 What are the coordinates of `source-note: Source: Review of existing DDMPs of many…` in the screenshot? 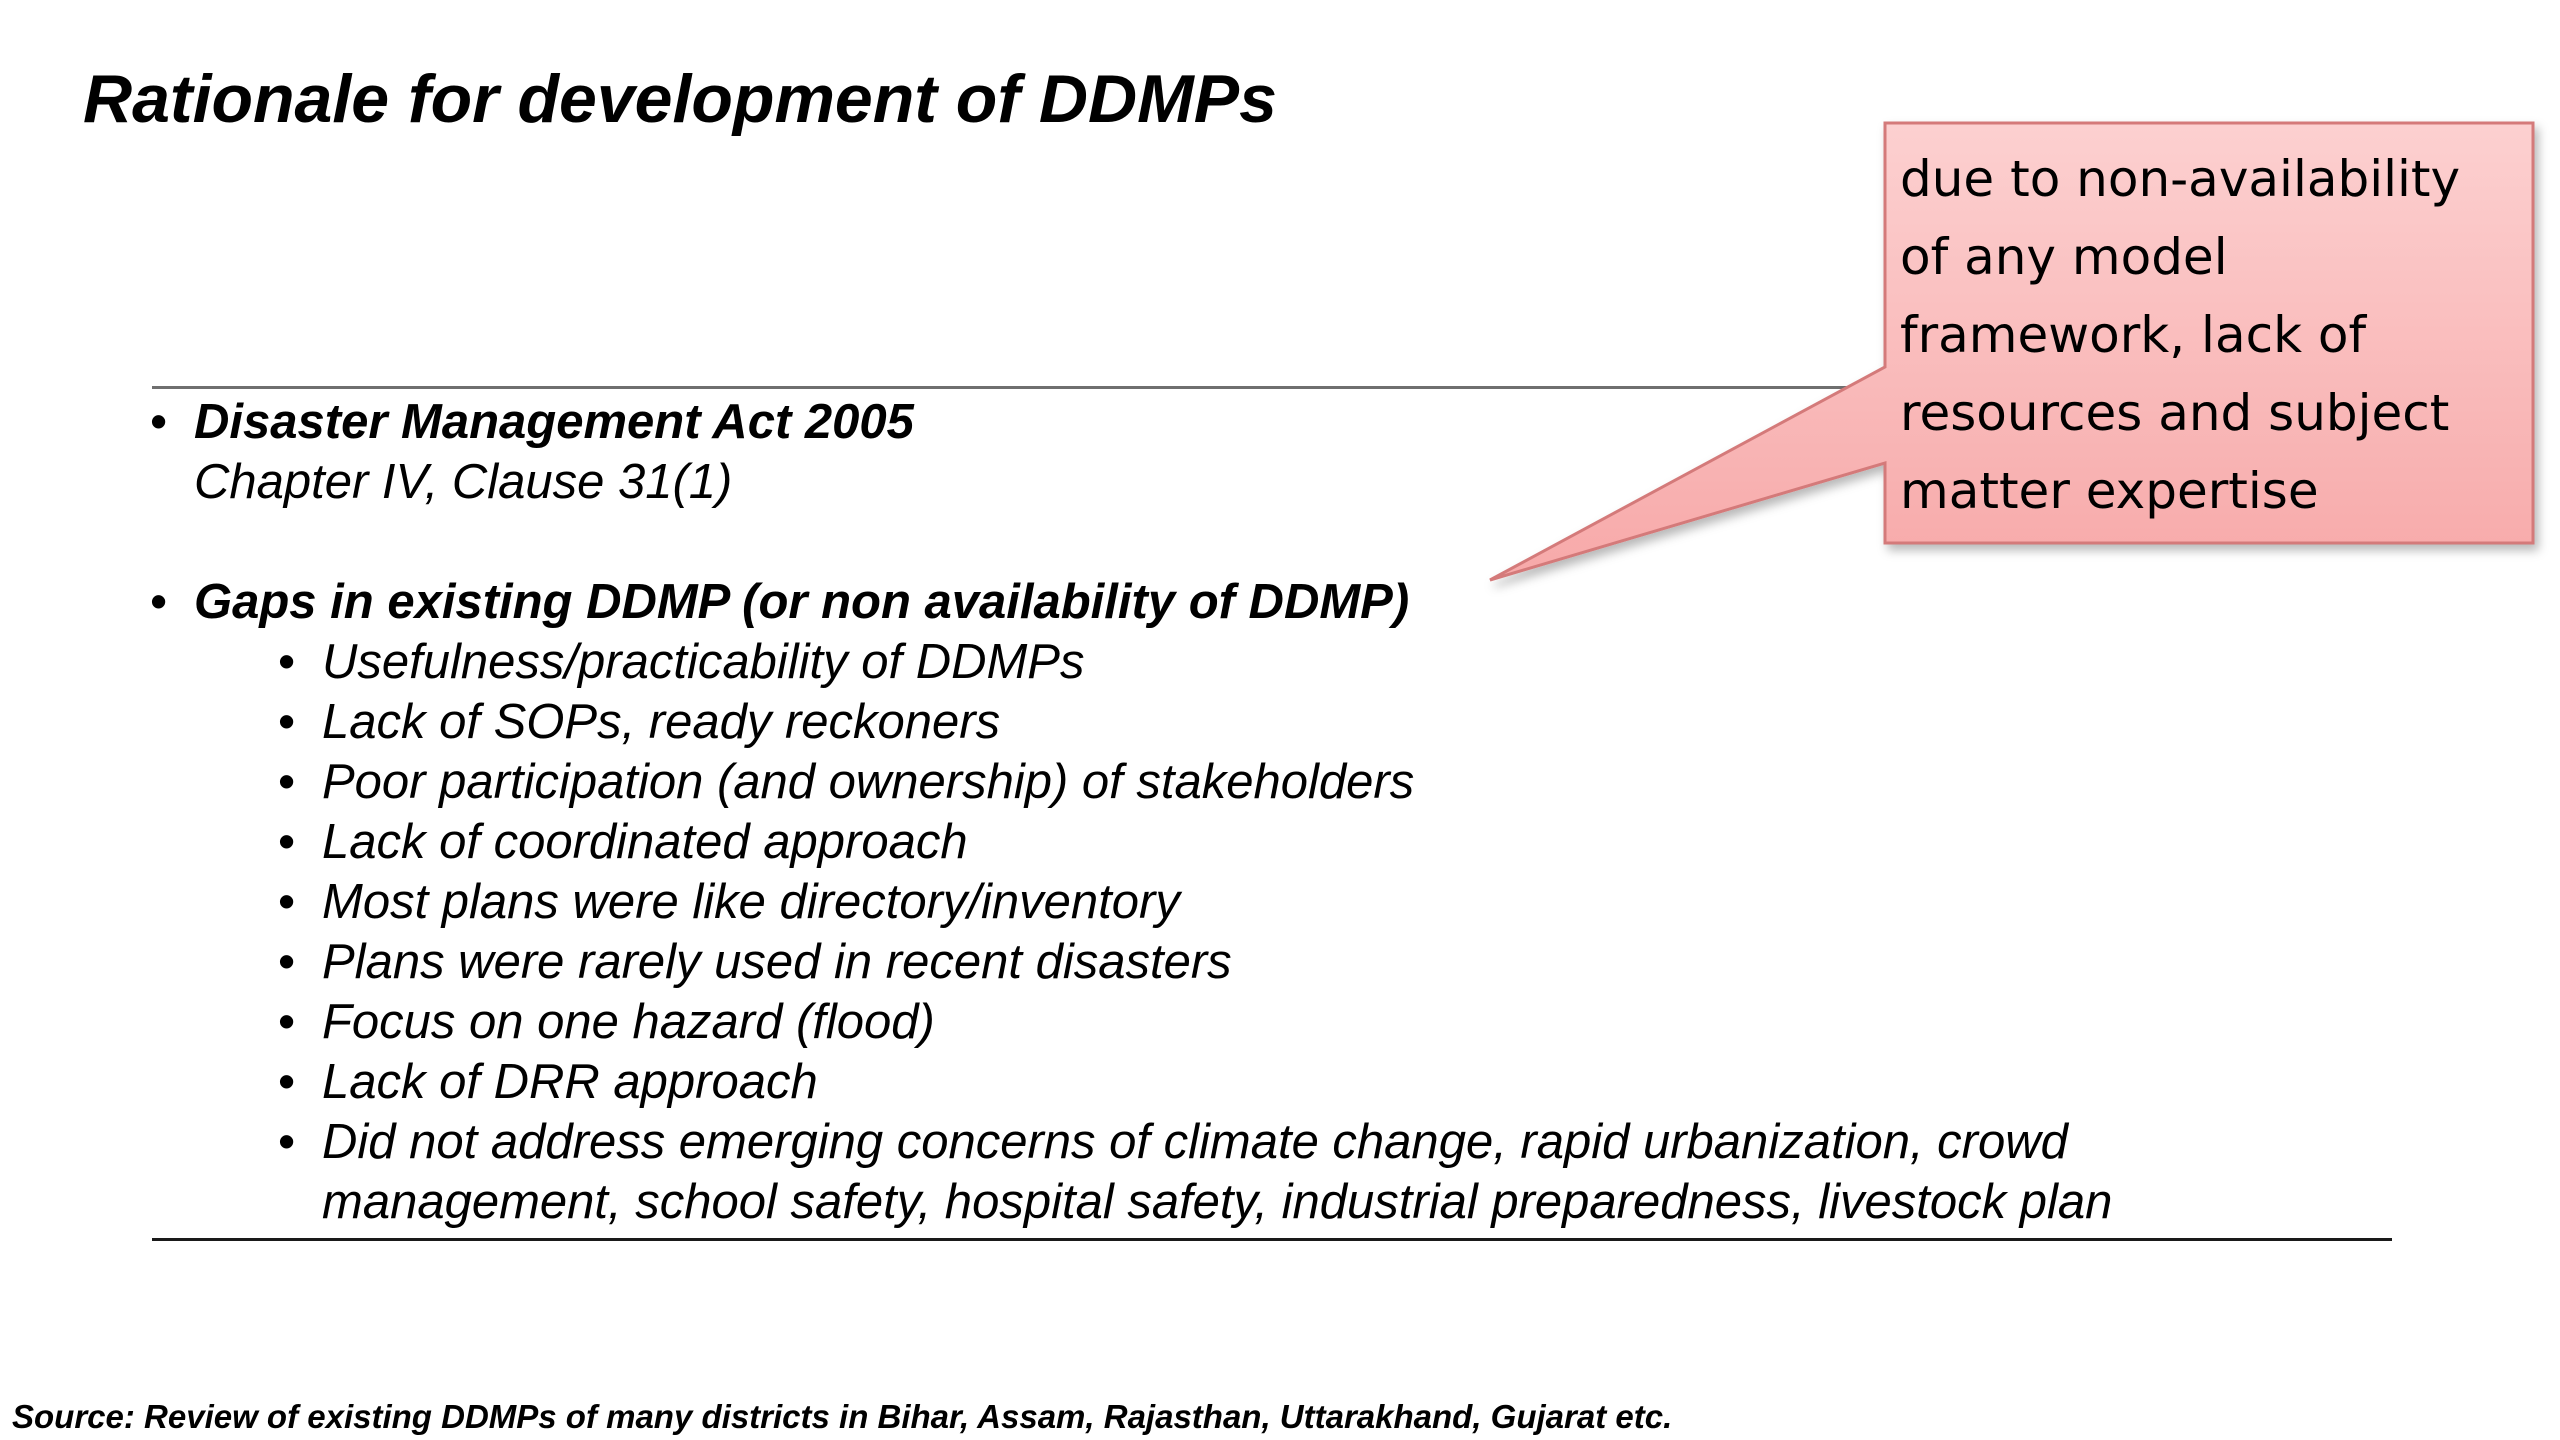 It's located at (842, 1416).